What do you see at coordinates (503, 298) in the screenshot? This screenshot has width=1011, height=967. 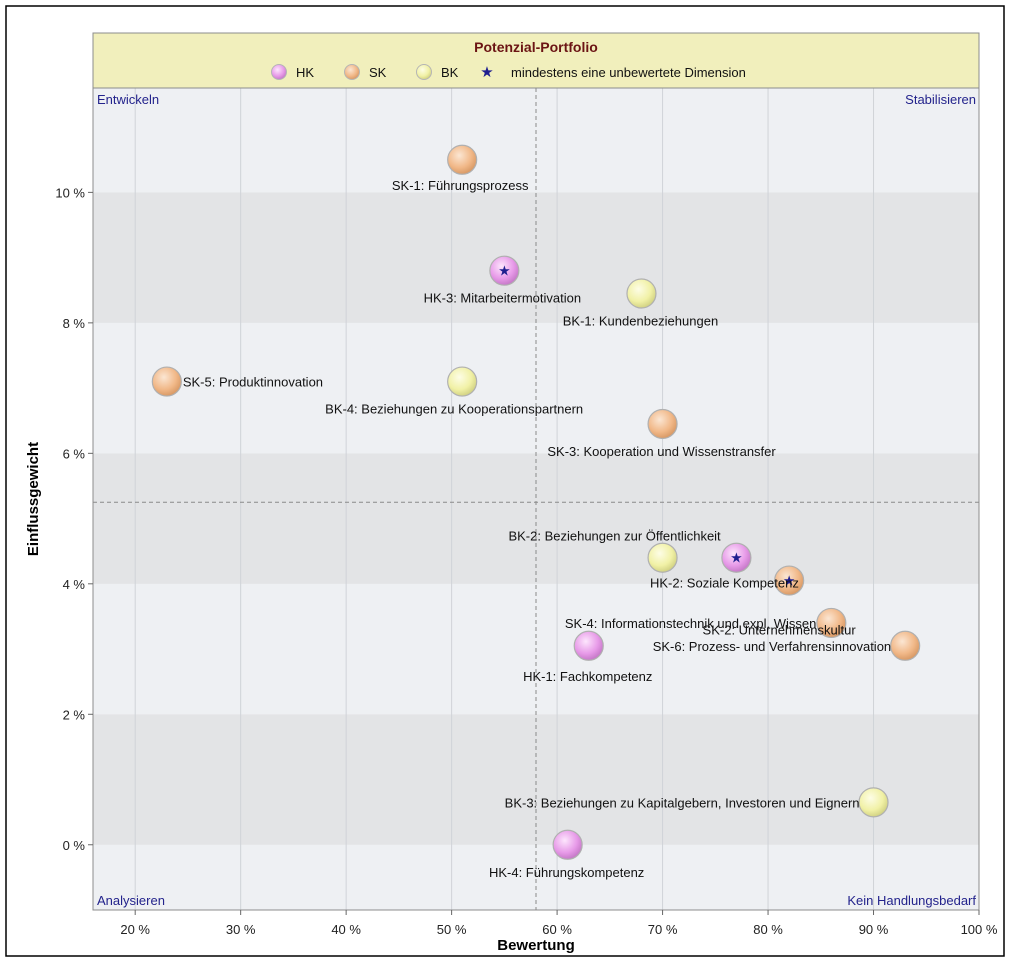 I see `point-label-hk-3: HK-3: Mitarbeitermotivation` at bounding box center [503, 298].